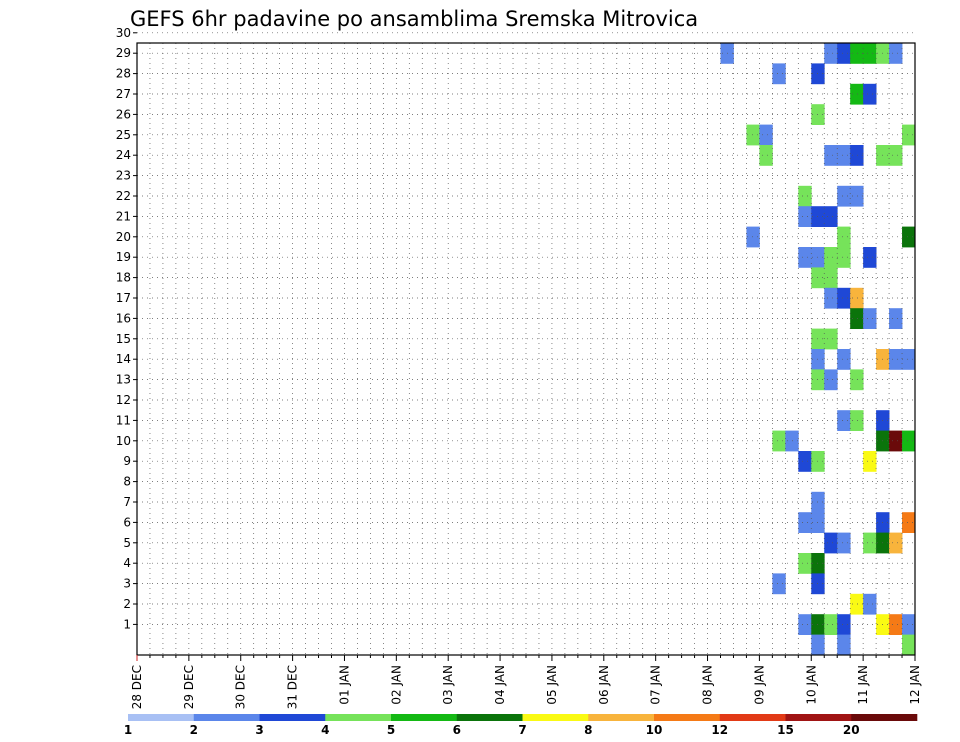 This screenshot has height=742, width=960. What do you see at coordinates (293, 687) in the screenshot?
I see `x-tick-label: 31 DEC` at bounding box center [293, 687].